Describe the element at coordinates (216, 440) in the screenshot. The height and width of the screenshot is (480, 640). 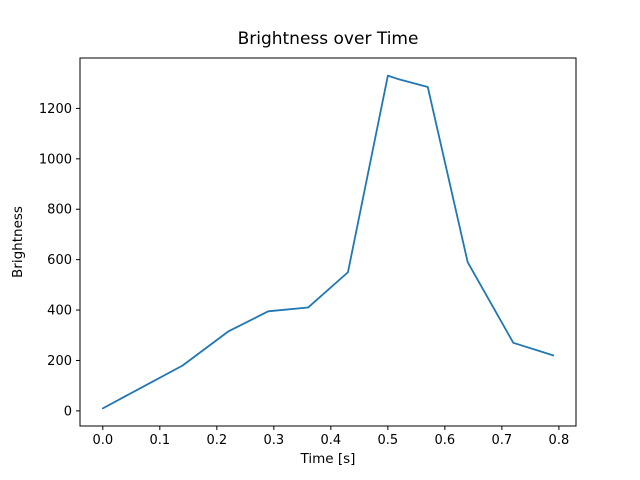
I see `x-tick-label: 0.2` at that location.